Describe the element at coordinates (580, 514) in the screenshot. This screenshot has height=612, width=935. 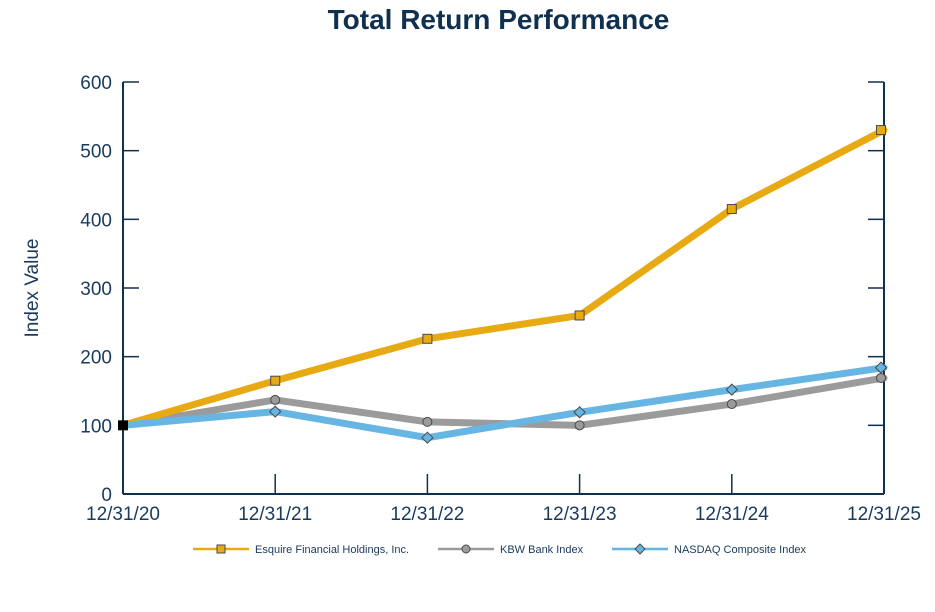
I see `x-tick-label: 12/31/23` at that location.